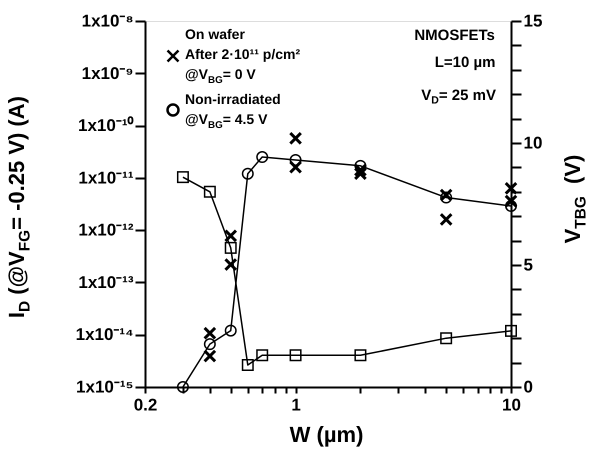  Describe the element at coordinates (19, 207) in the screenshot. I see `y-axis-title: ID (@VFG= -0.25 V) (A)` at that location.